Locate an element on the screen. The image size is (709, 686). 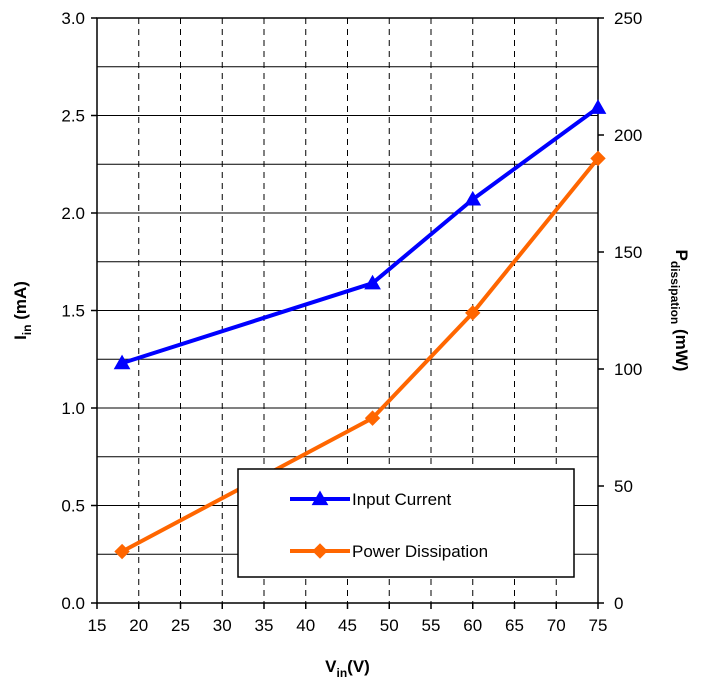
y-axis-right-title-main: P is located at coordinates (681, 255).